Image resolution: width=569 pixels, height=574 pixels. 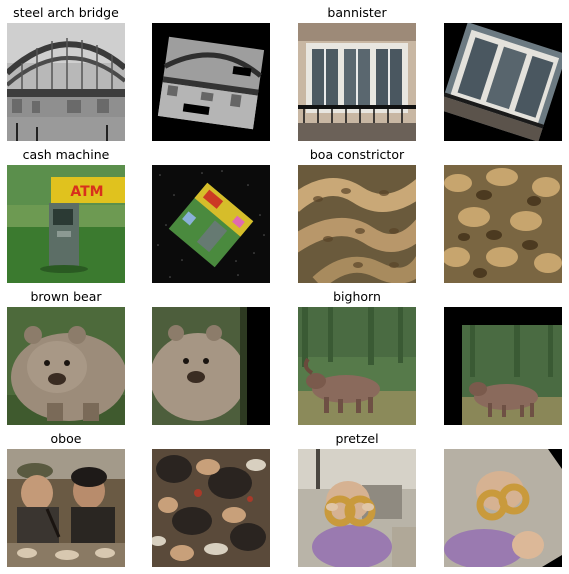 What do you see at coordinates (357, 82) in the screenshot?
I see `bannister-photo` at bounding box center [357, 82].